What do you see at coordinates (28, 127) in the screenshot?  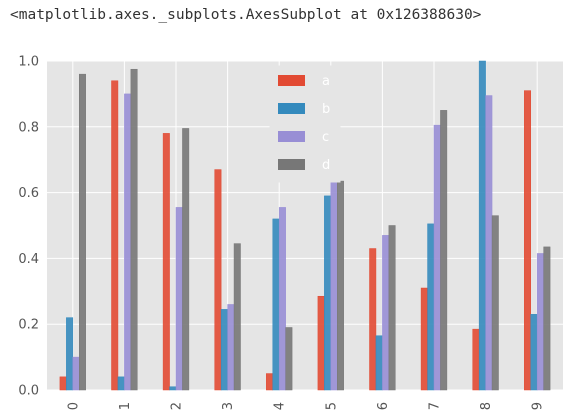 I see `y-tick-label: 0.8` at bounding box center [28, 127].